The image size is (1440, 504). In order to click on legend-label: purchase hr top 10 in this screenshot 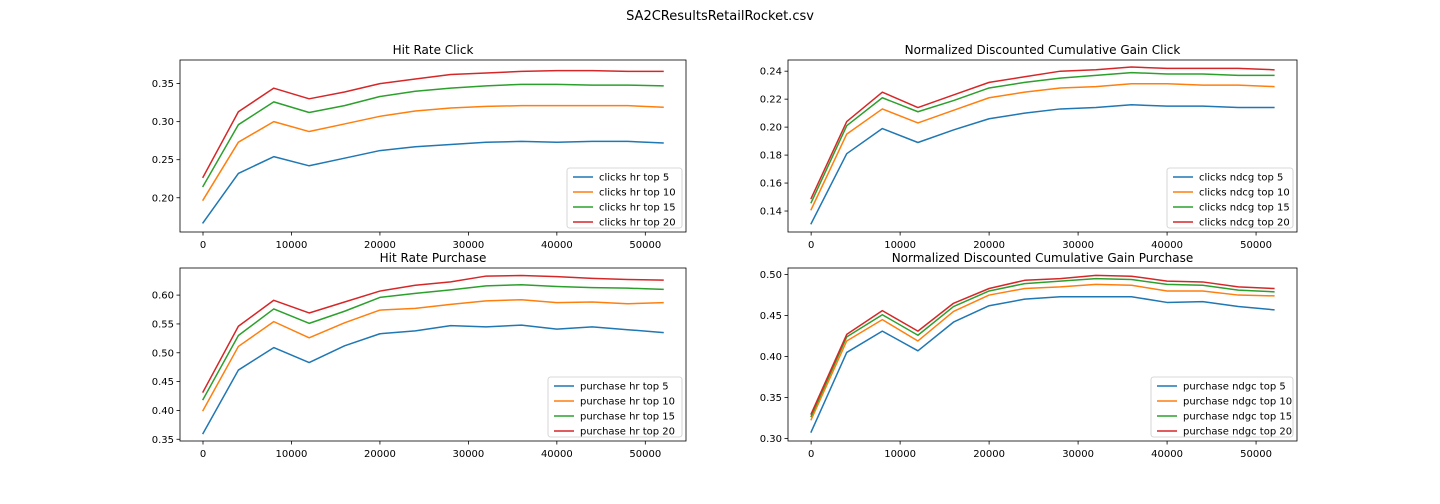, I will do `click(627, 402)`.